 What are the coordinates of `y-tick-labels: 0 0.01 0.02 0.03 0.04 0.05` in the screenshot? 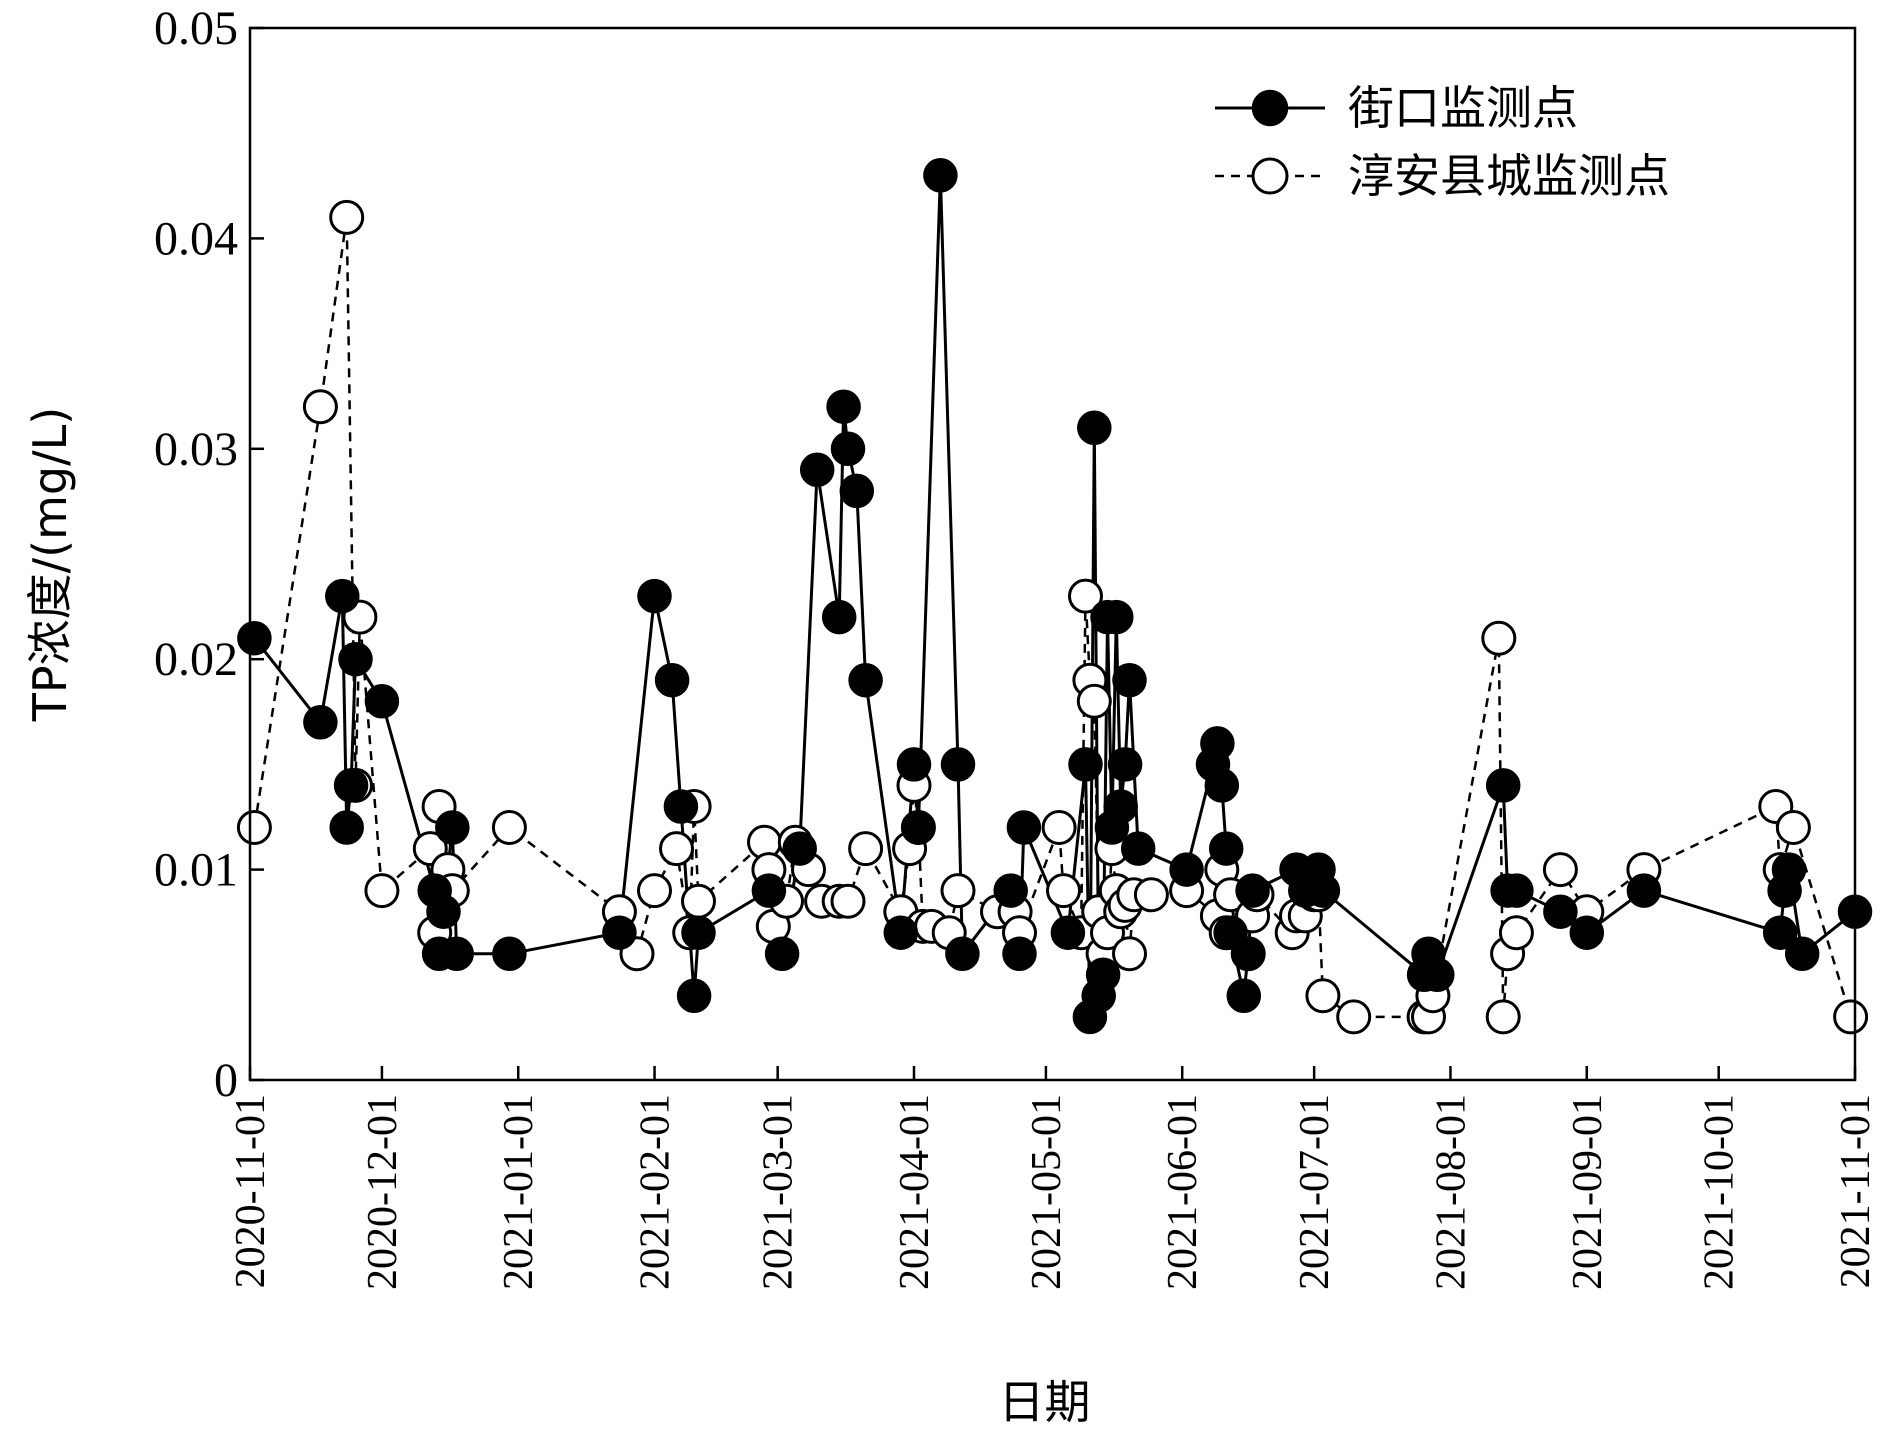 It's located at (196, 554).